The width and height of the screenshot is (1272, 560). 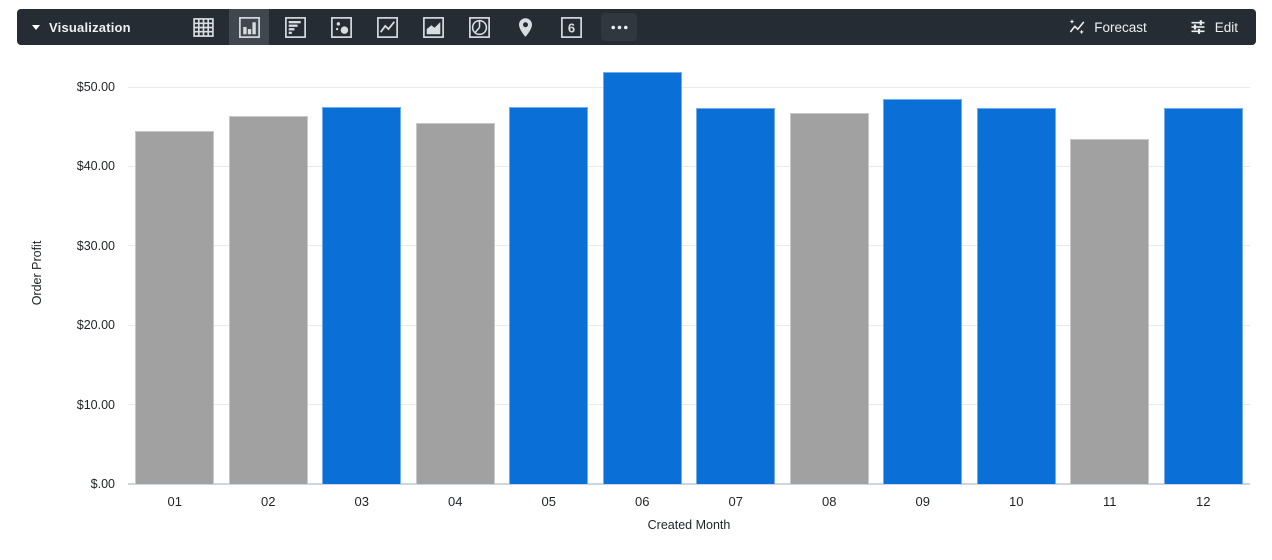 What do you see at coordinates (689, 484) in the screenshot?
I see `x-axis-baseline` at bounding box center [689, 484].